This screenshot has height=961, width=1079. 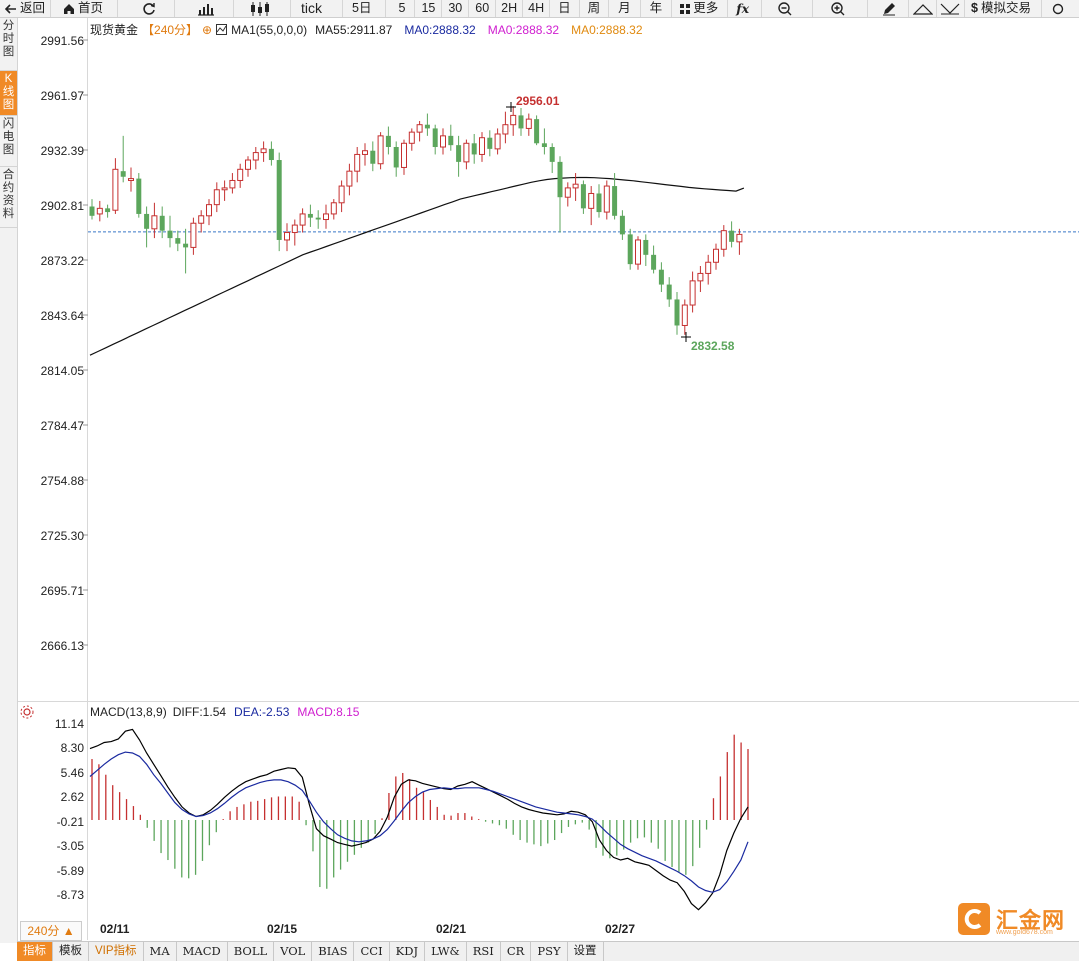 What do you see at coordinates (333, 951) in the screenshot?
I see `tab-bias: BIAS` at bounding box center [333, 951].